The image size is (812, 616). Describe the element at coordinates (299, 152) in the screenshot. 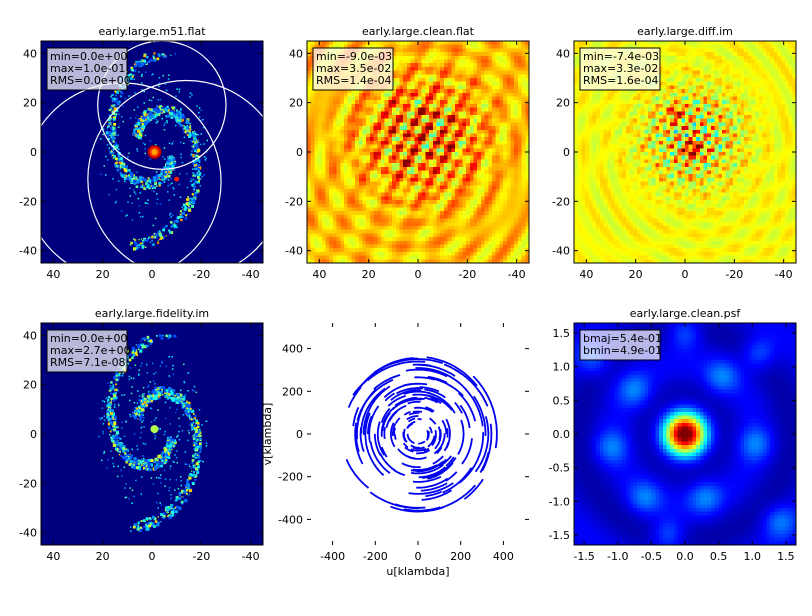

I see `y-tick-label: 0` at that location.